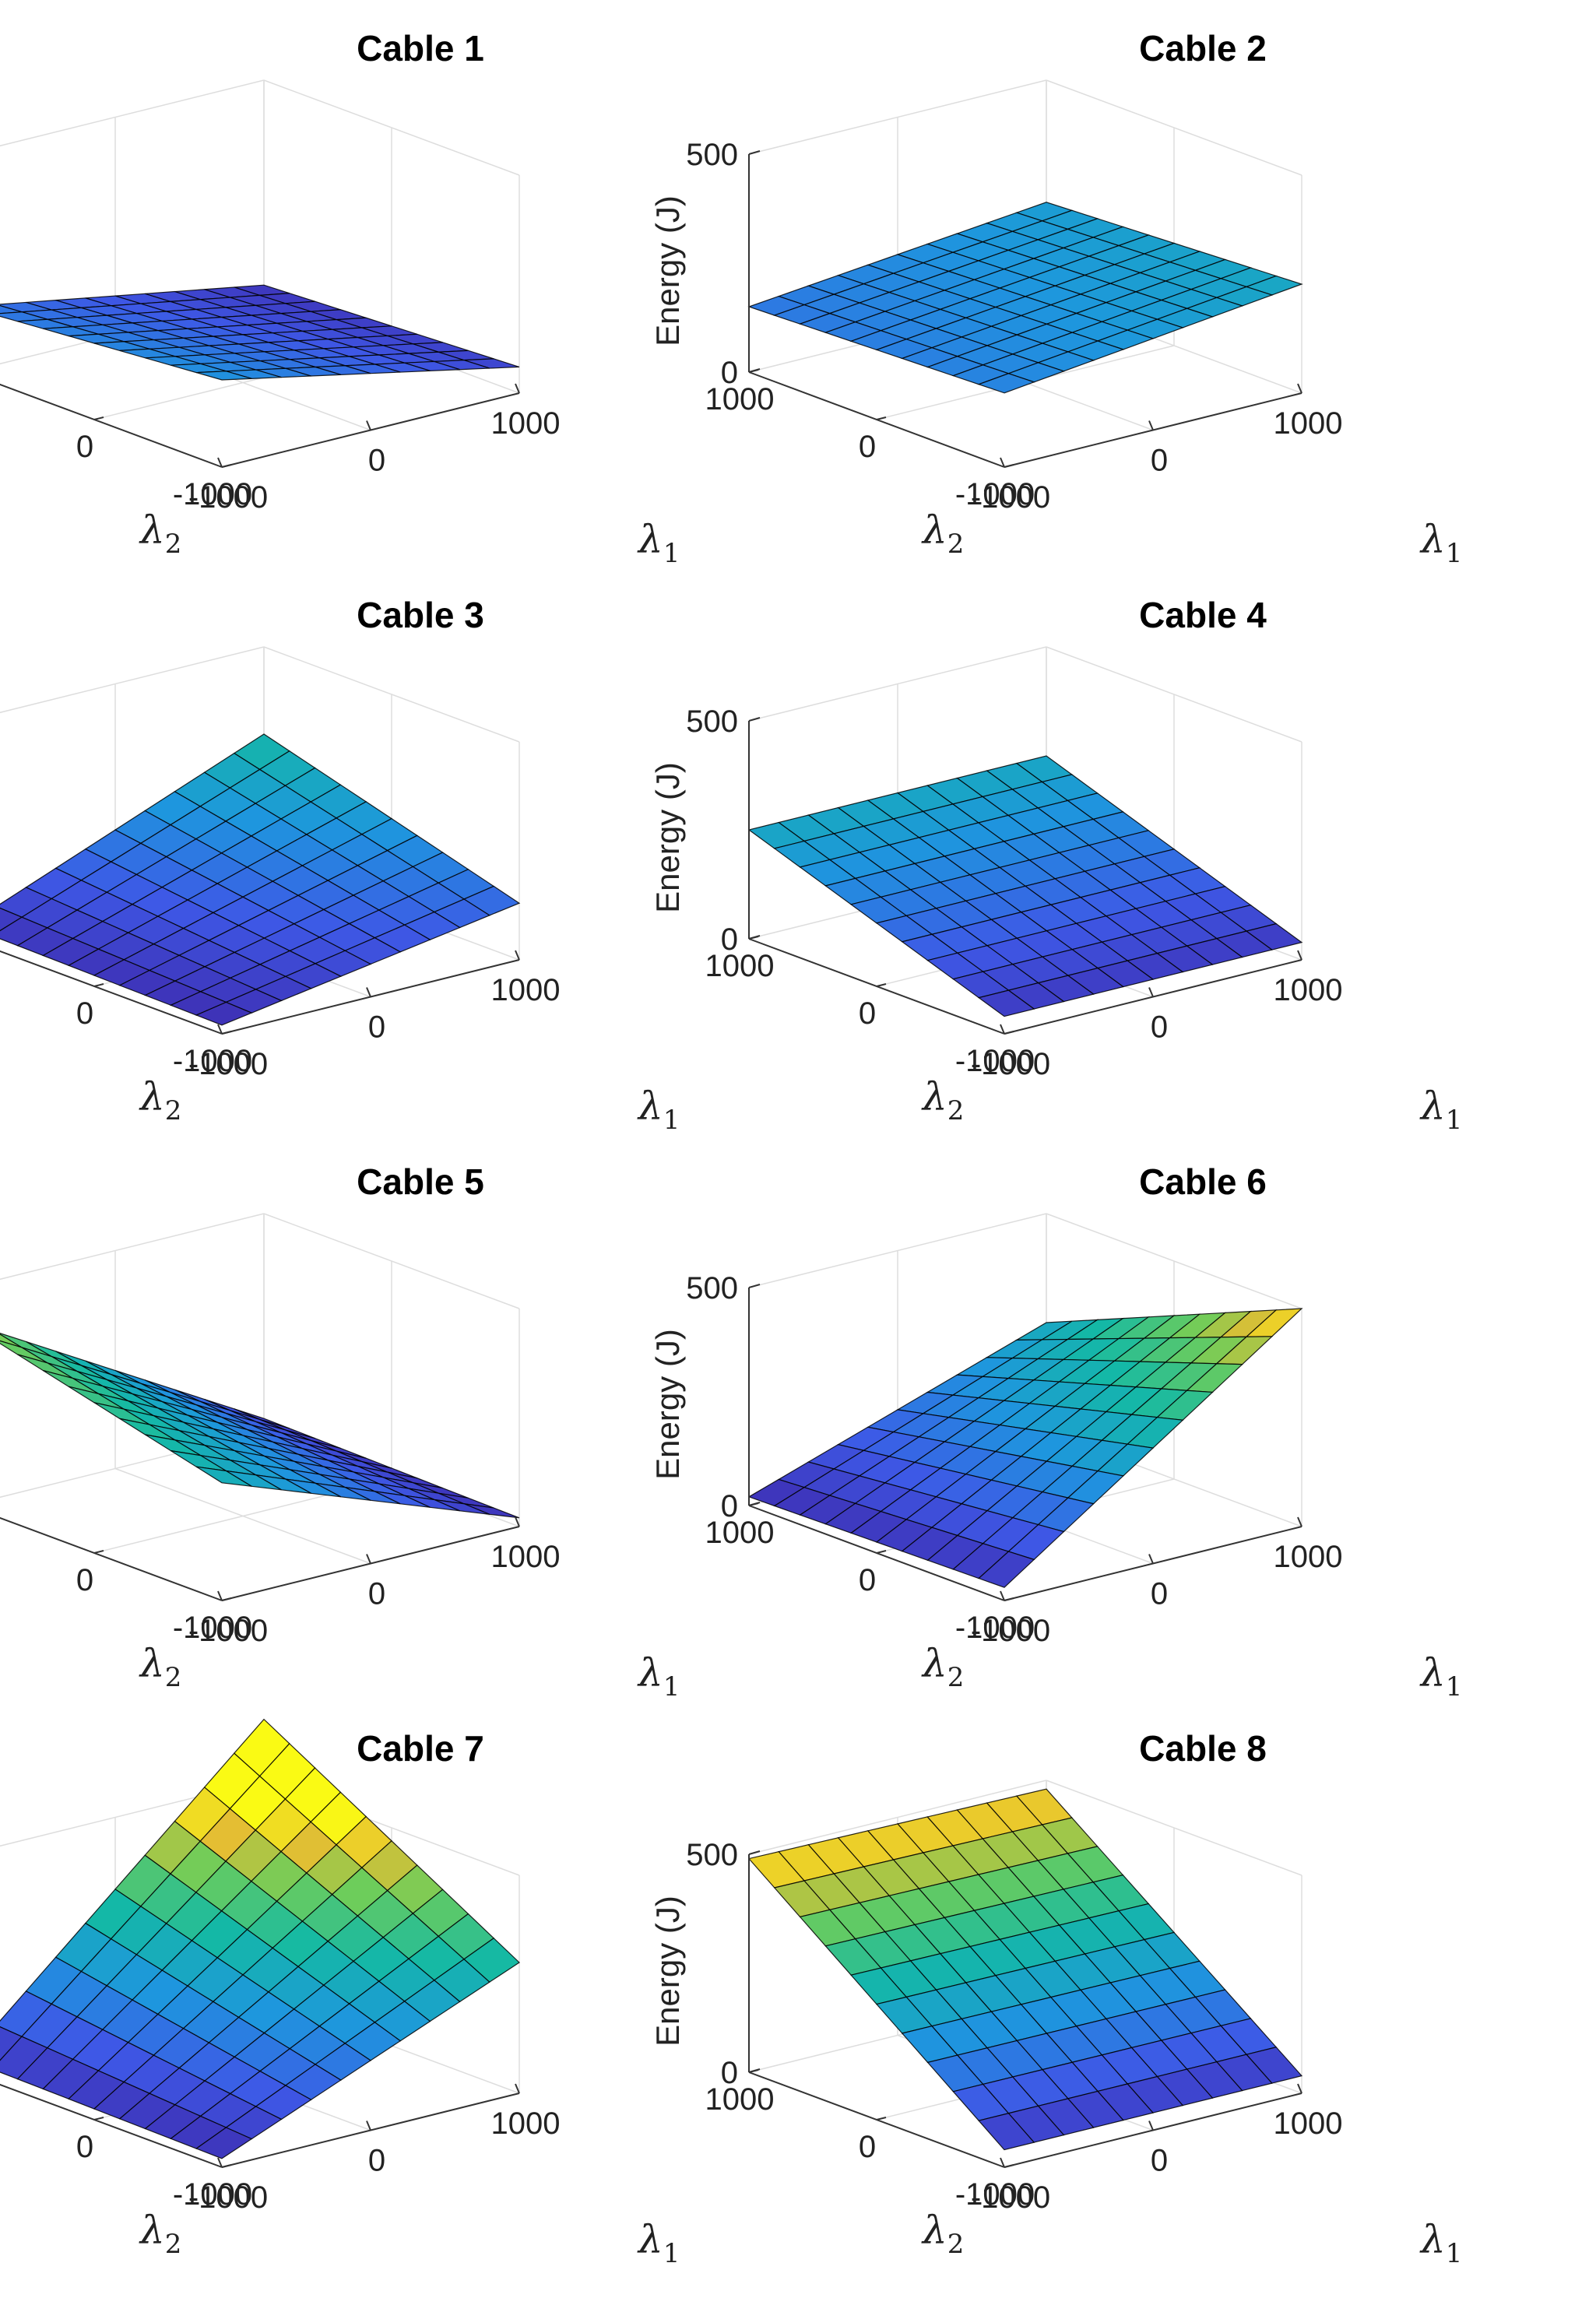  Describe the element at coordinates (420, 1748) in the screenshot. I see `chart-title: Cable 7` at that location.